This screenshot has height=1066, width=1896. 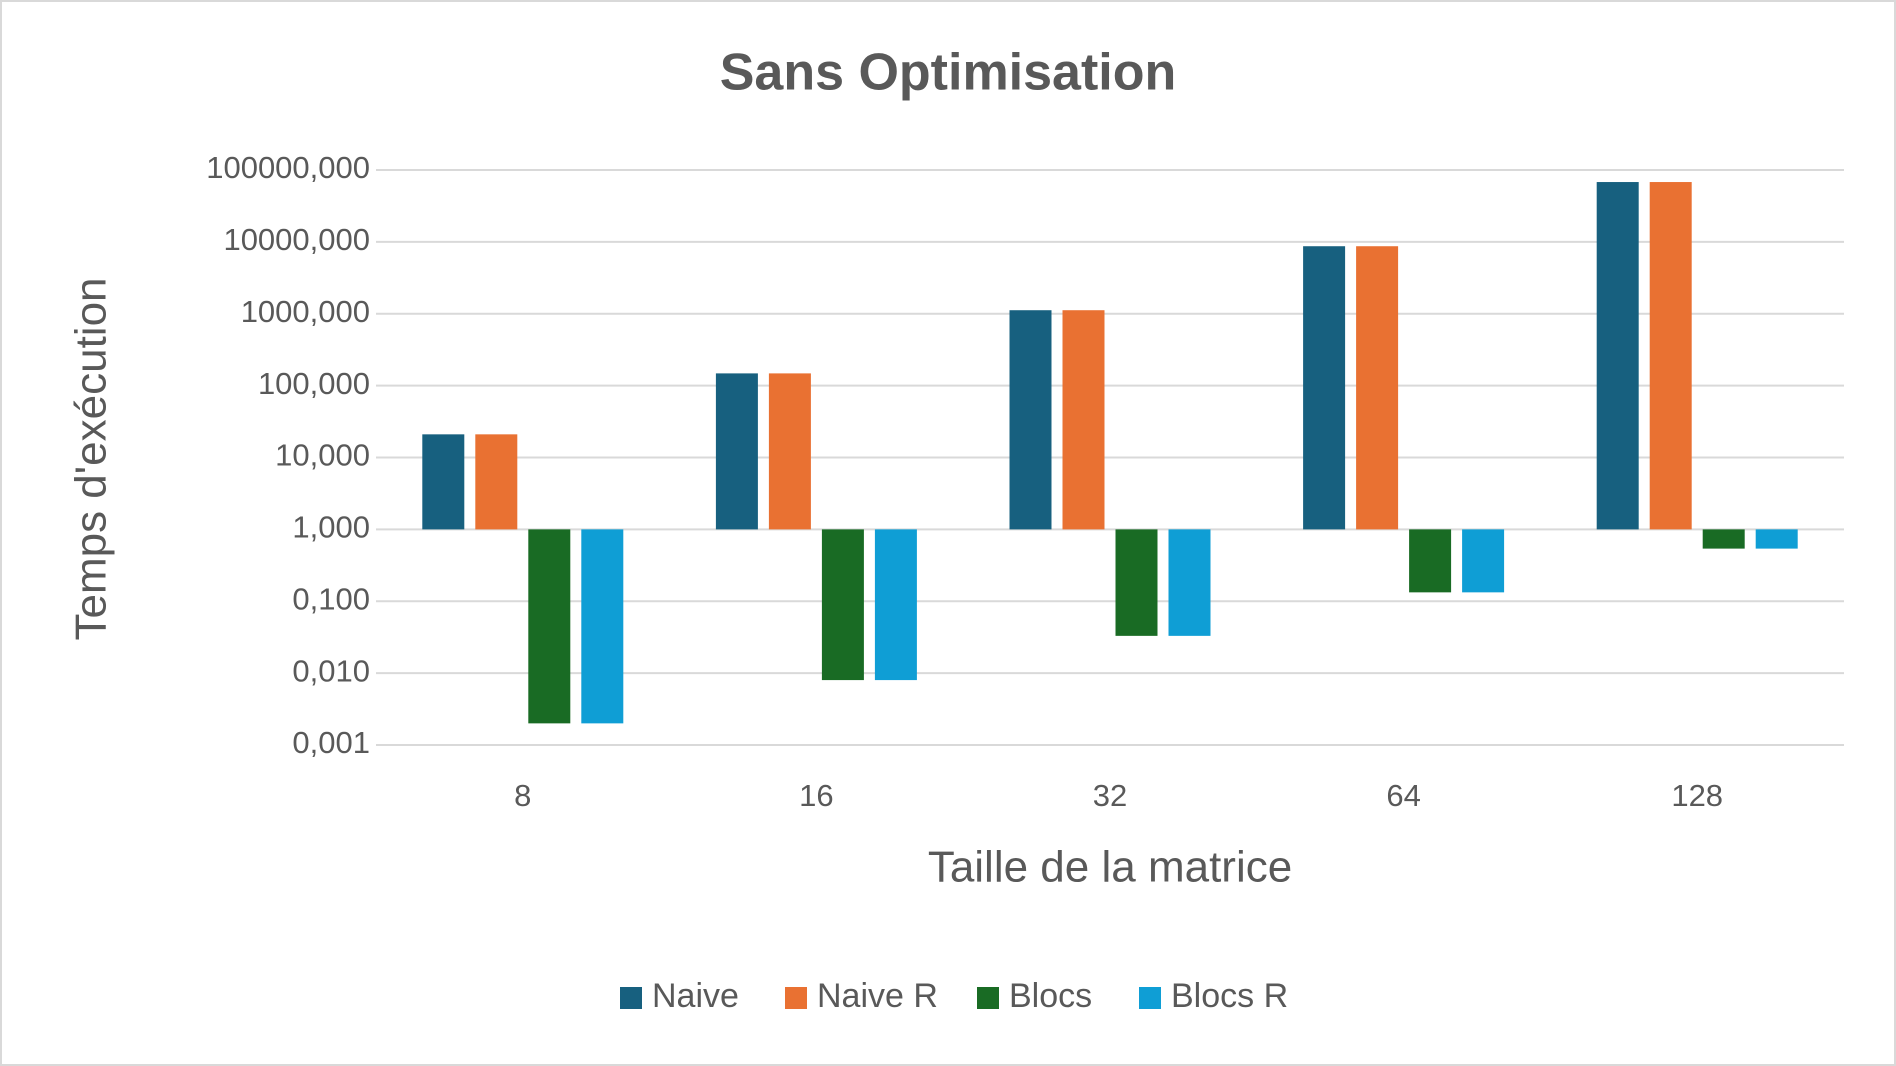 I want to click on x-tick-label: 128, so click(x=1697, y=795).